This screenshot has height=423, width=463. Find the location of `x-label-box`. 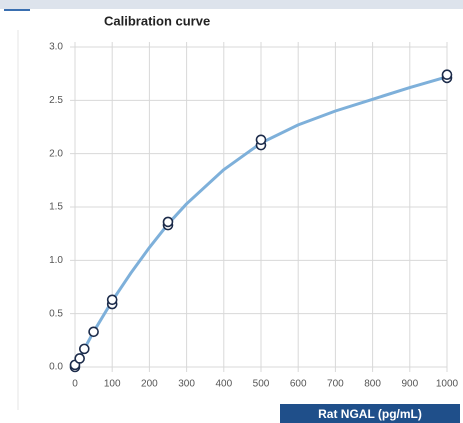

x-label-box is located at coordinates (370, 413).